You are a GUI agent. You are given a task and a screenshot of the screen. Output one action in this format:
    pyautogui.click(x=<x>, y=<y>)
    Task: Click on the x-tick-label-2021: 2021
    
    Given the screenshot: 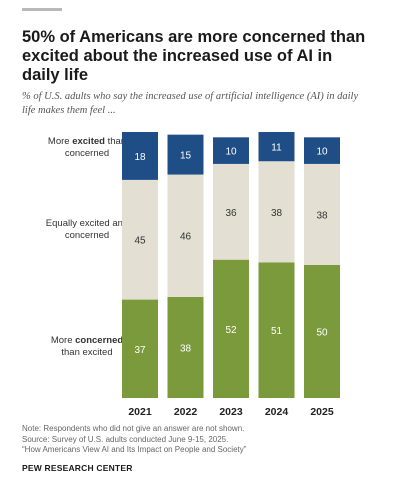 What is the action you would take?
    pyautogui.click(x=140, y=412)
    